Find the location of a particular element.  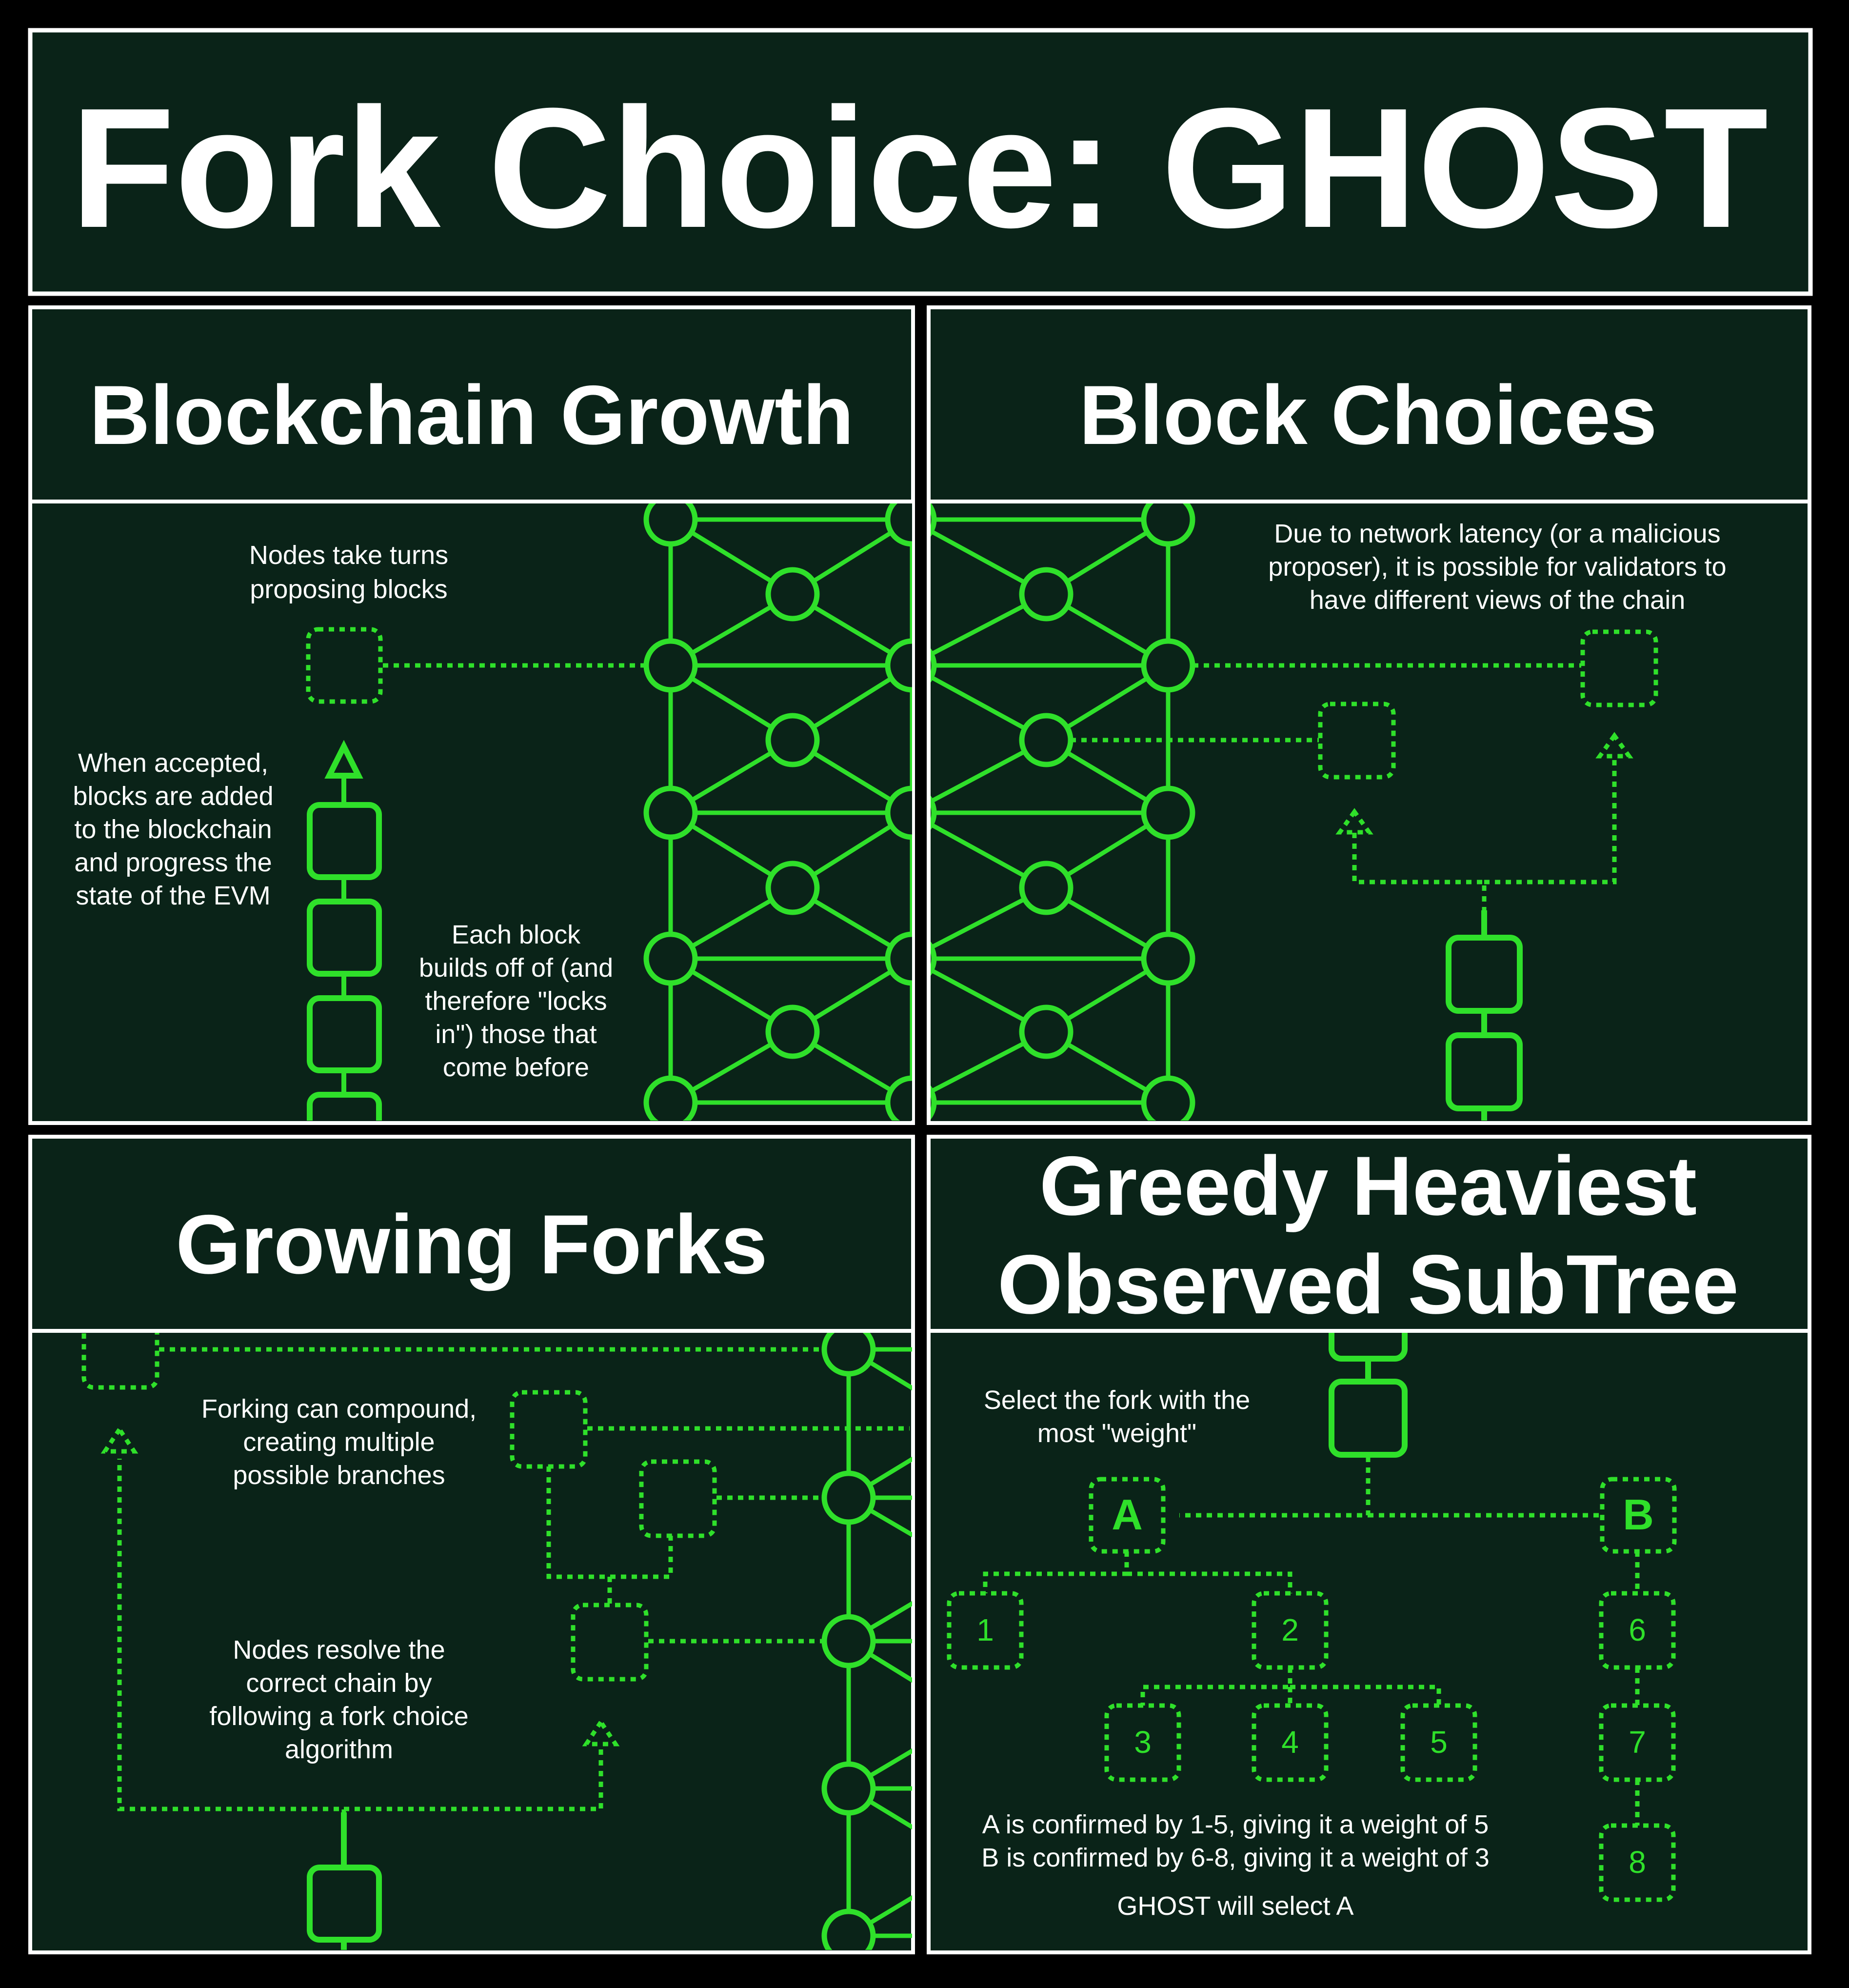

conclusion: GHOST will select A is located at coordinates (1235, 1906).